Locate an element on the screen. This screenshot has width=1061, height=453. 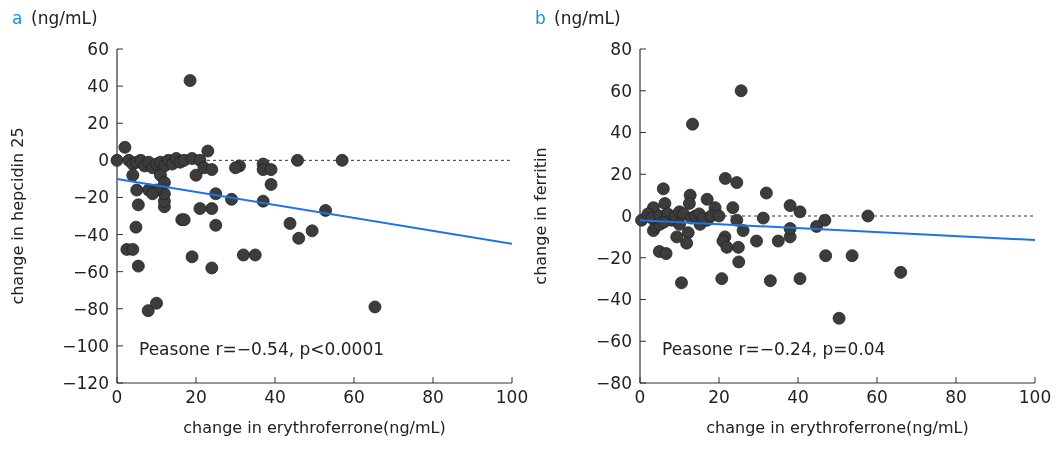
annotation: Peasone r=−0.24, p=0.04 is located at coordinates (774, 349).